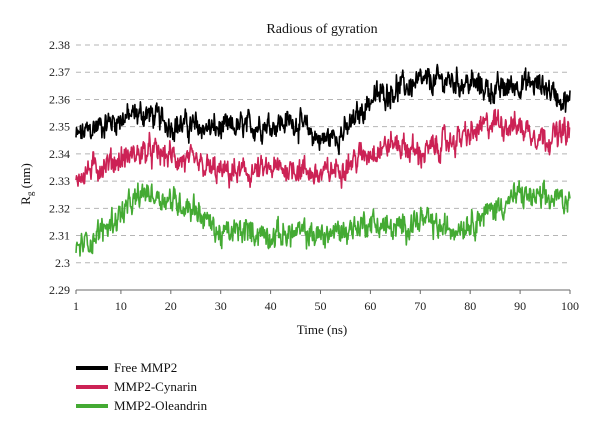  What do you see at coordinates (30, 193) in the screenshot?
I see `y-axis-title-subscript: g` at bounding box center [30, 193].